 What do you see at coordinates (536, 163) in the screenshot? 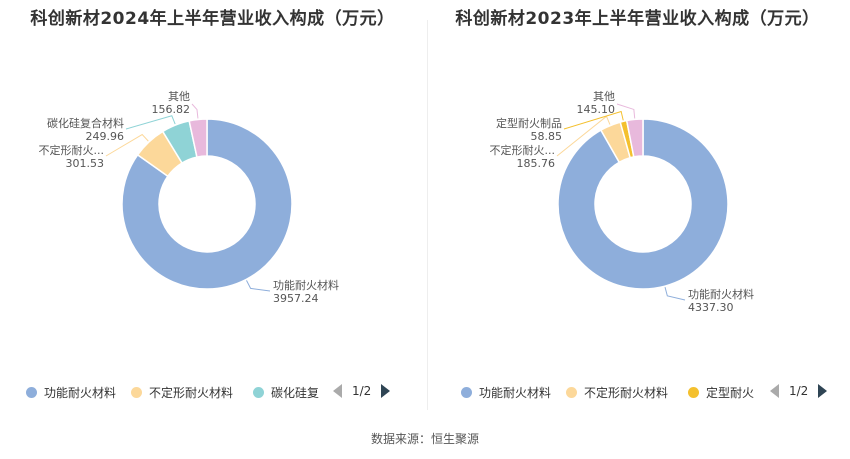
I see `slice-value: 185.76` at bounding box center [536, 163].